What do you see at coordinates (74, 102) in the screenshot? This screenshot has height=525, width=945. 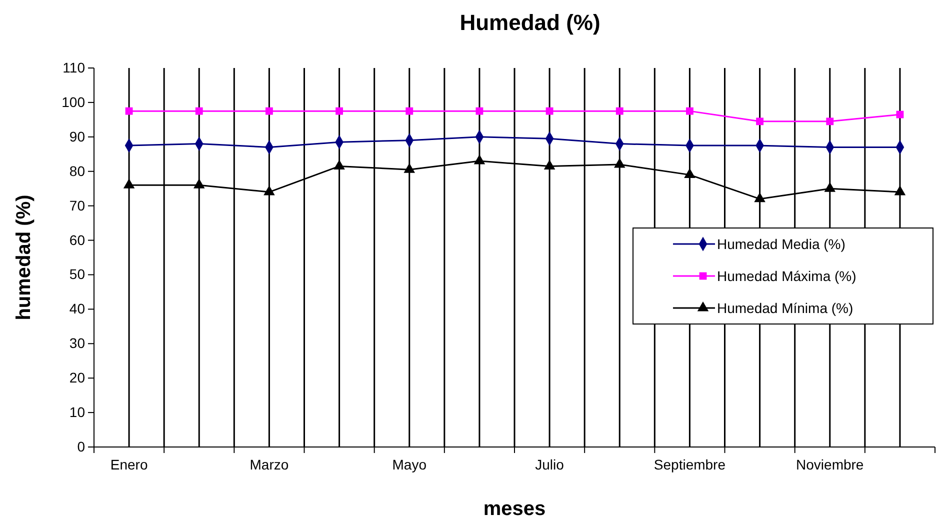 I see `y-tick-label: 100` at bounding box center [74, 102].